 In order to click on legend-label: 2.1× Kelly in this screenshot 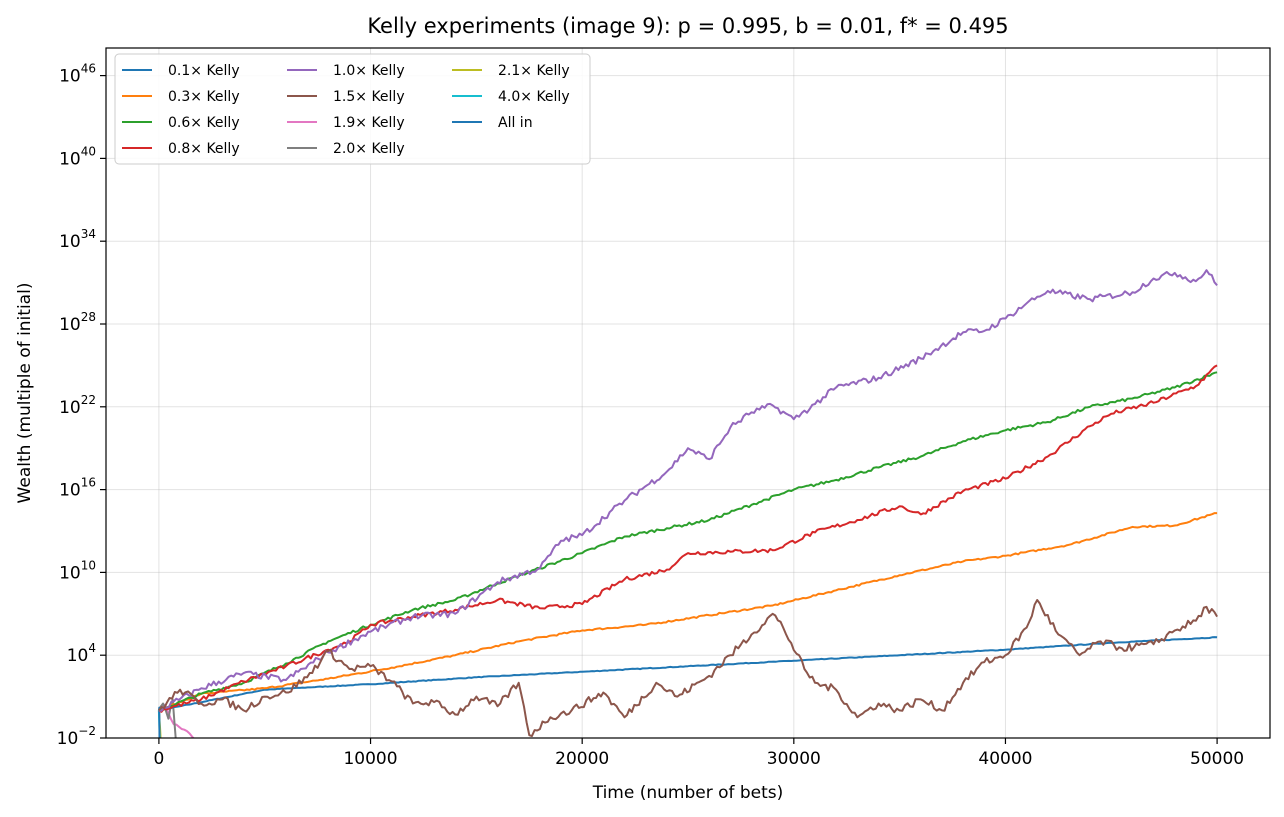, I will do `click(534, 71)`.